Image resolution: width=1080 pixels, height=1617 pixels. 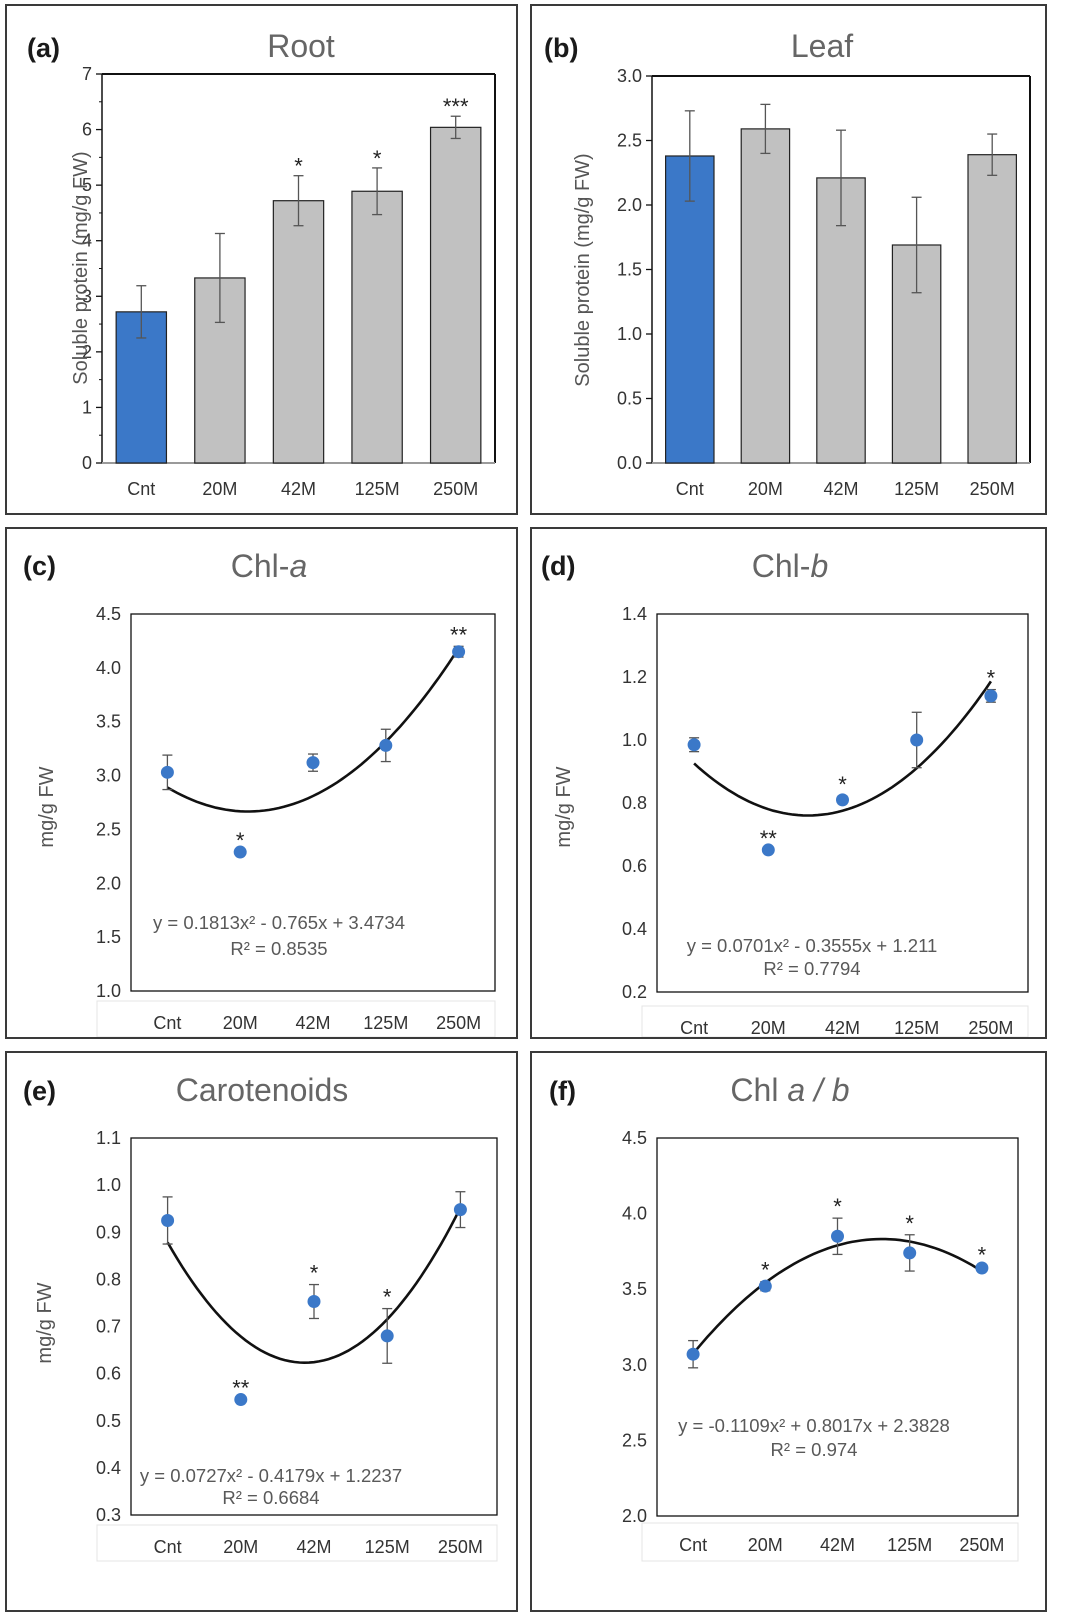 What do you see at coordinates (558, 566) in the screenshot?
I see `panel-label: (d)` at bounding box center [558, 566].